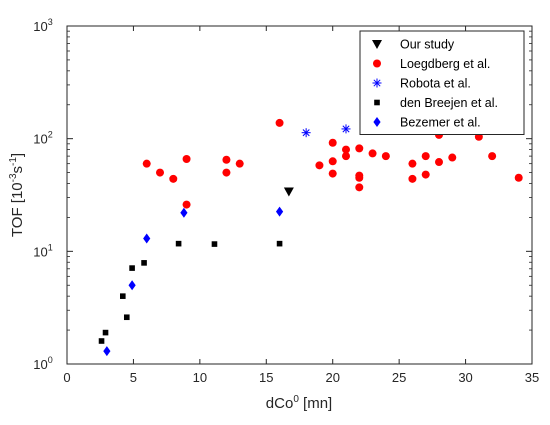 This screenshot has width=550, height=425. What do you see at coordinates (42, 250) in the screenshot?
I see `y-tick-label: 10¹` at bounding box center [42, 250].